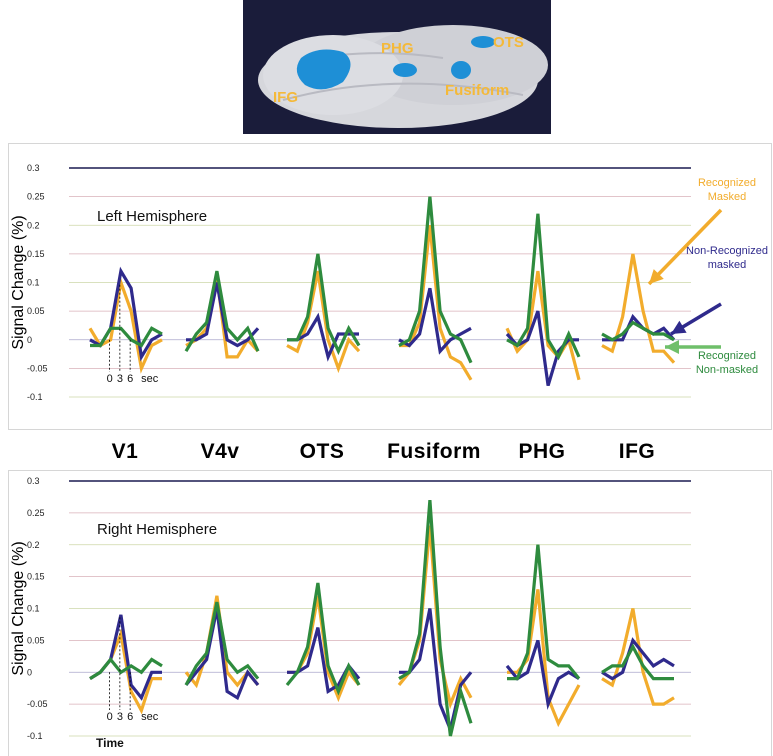 This screenshot has width=773, height=756. Describe the element at coordinates (477, 90) in the screenshot. I see `brain-label-fusiform: Fusiform` at that location.